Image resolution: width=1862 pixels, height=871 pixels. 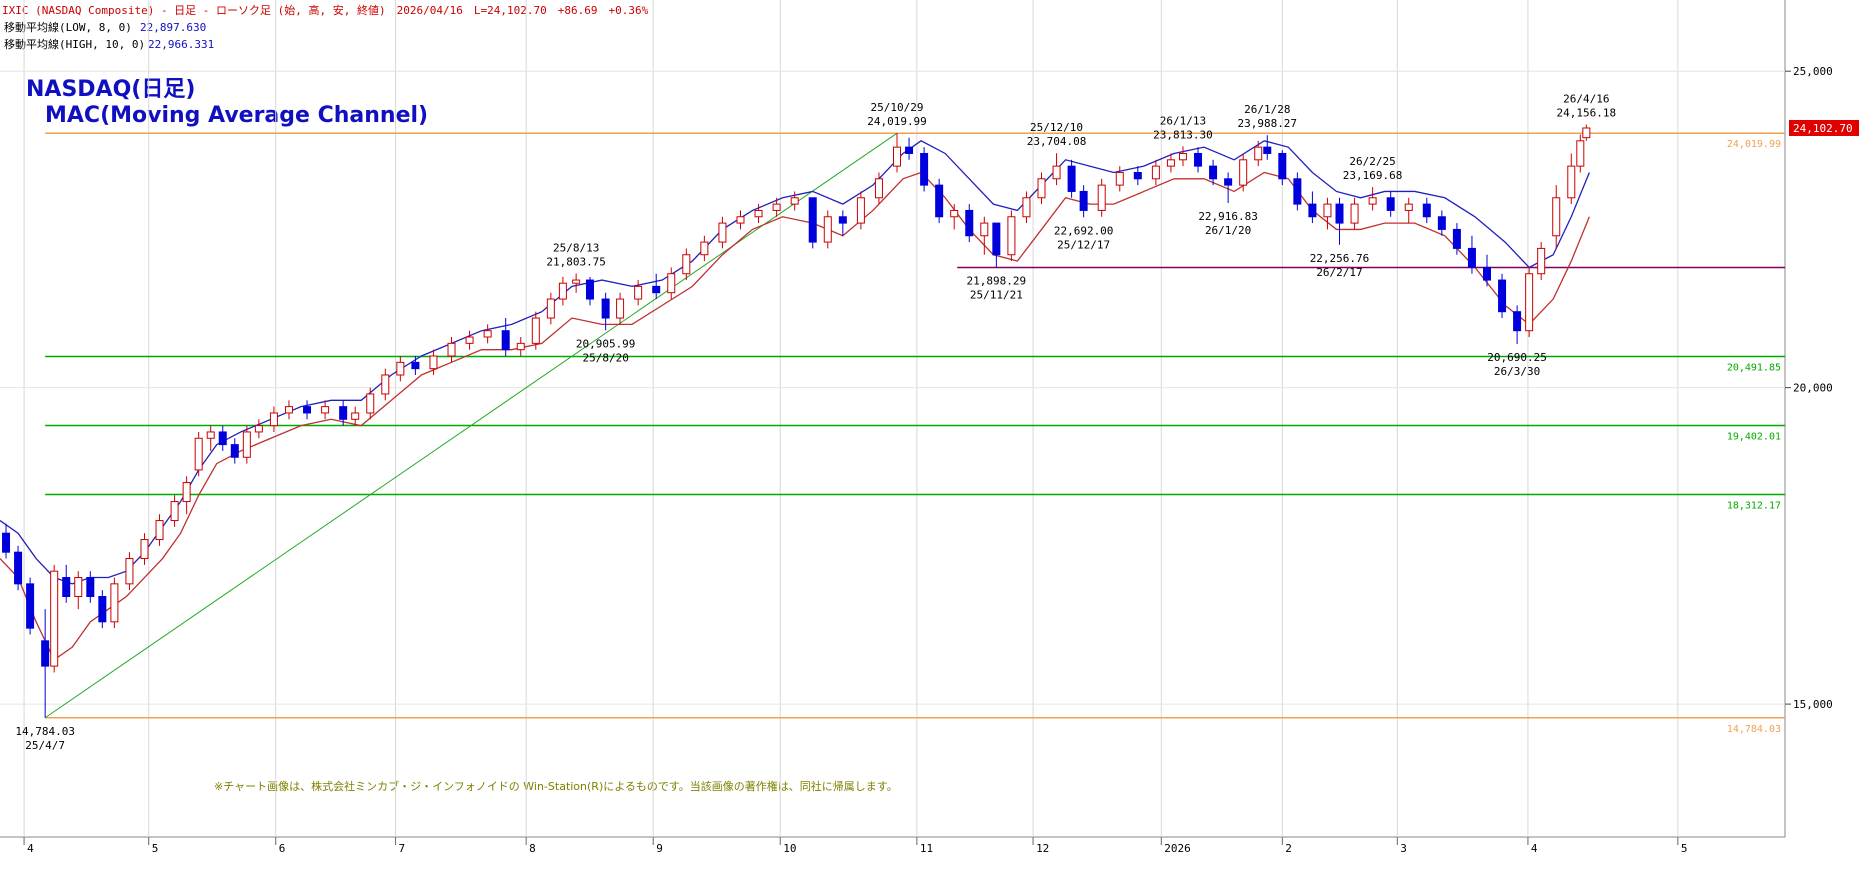 I want to click on level-label: 20,491.85, so click(x=1754, y=368).